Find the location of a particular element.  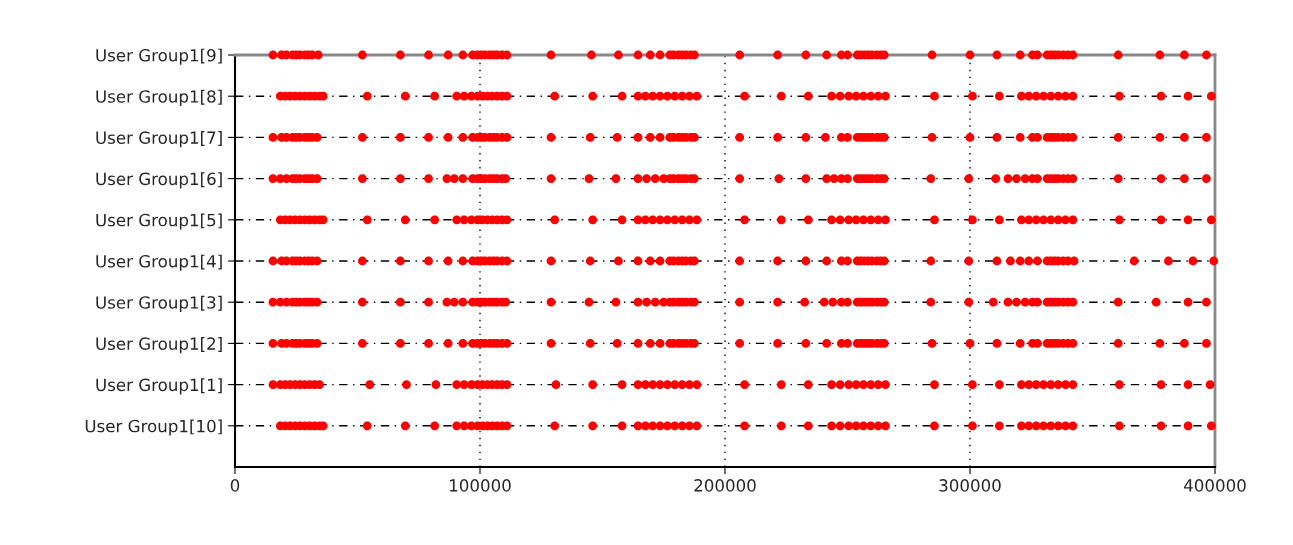

x-tick-label: 400000 is located at coordinates (1215, 485).